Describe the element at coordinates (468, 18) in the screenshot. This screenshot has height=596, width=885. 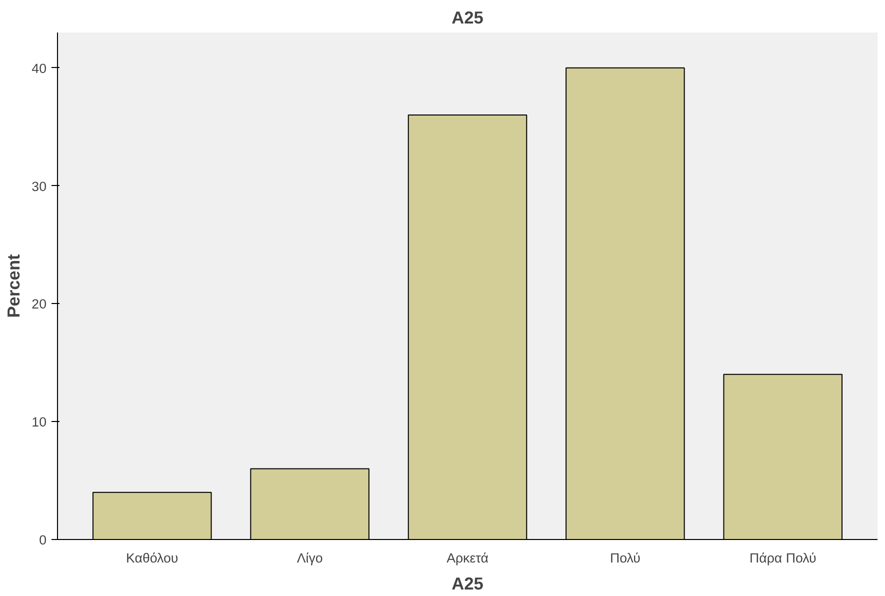
I see `chart-title: A25` at that location.